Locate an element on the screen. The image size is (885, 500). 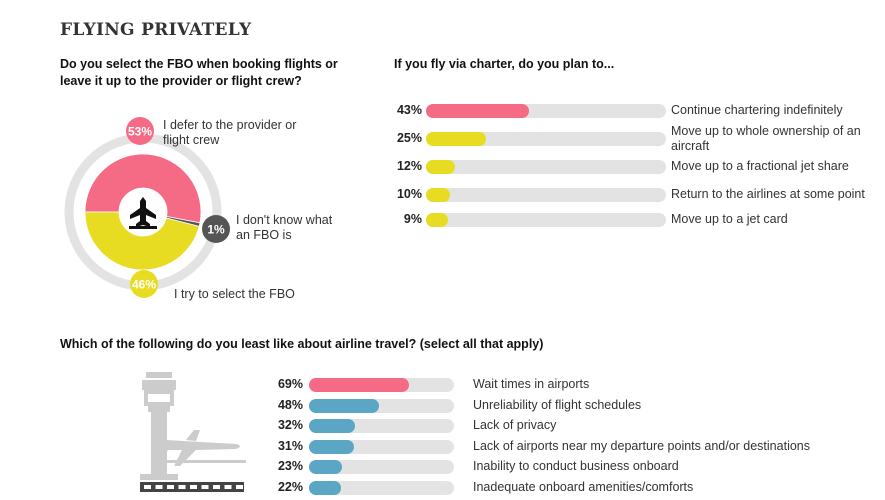
bar-value-label: 9% is located at coordinates (412, 219).